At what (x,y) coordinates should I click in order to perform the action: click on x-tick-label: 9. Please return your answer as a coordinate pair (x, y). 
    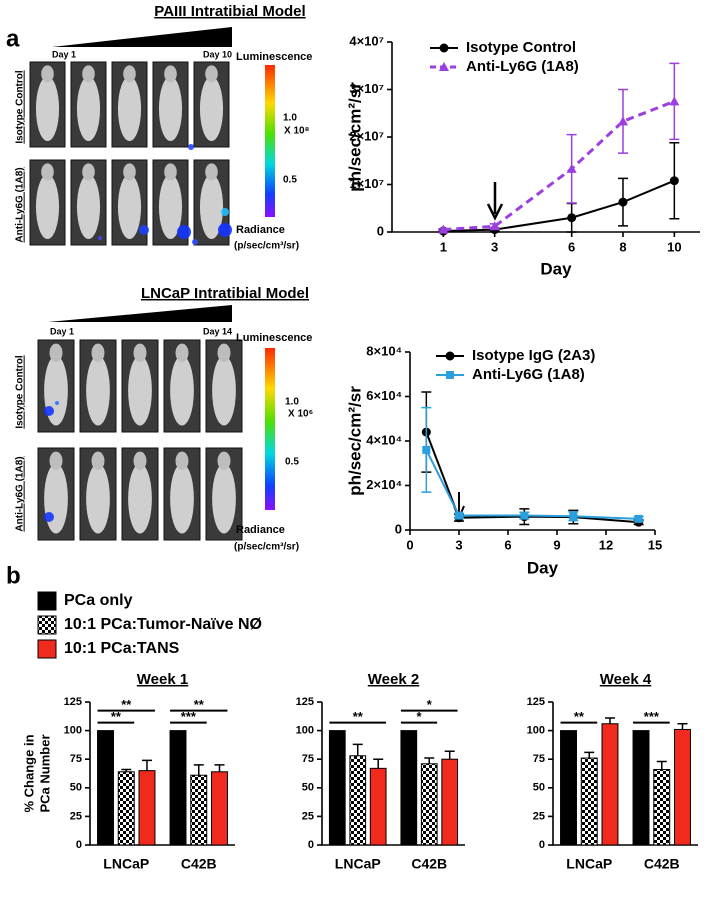
    Looking at the image, I should click on (556, 544).